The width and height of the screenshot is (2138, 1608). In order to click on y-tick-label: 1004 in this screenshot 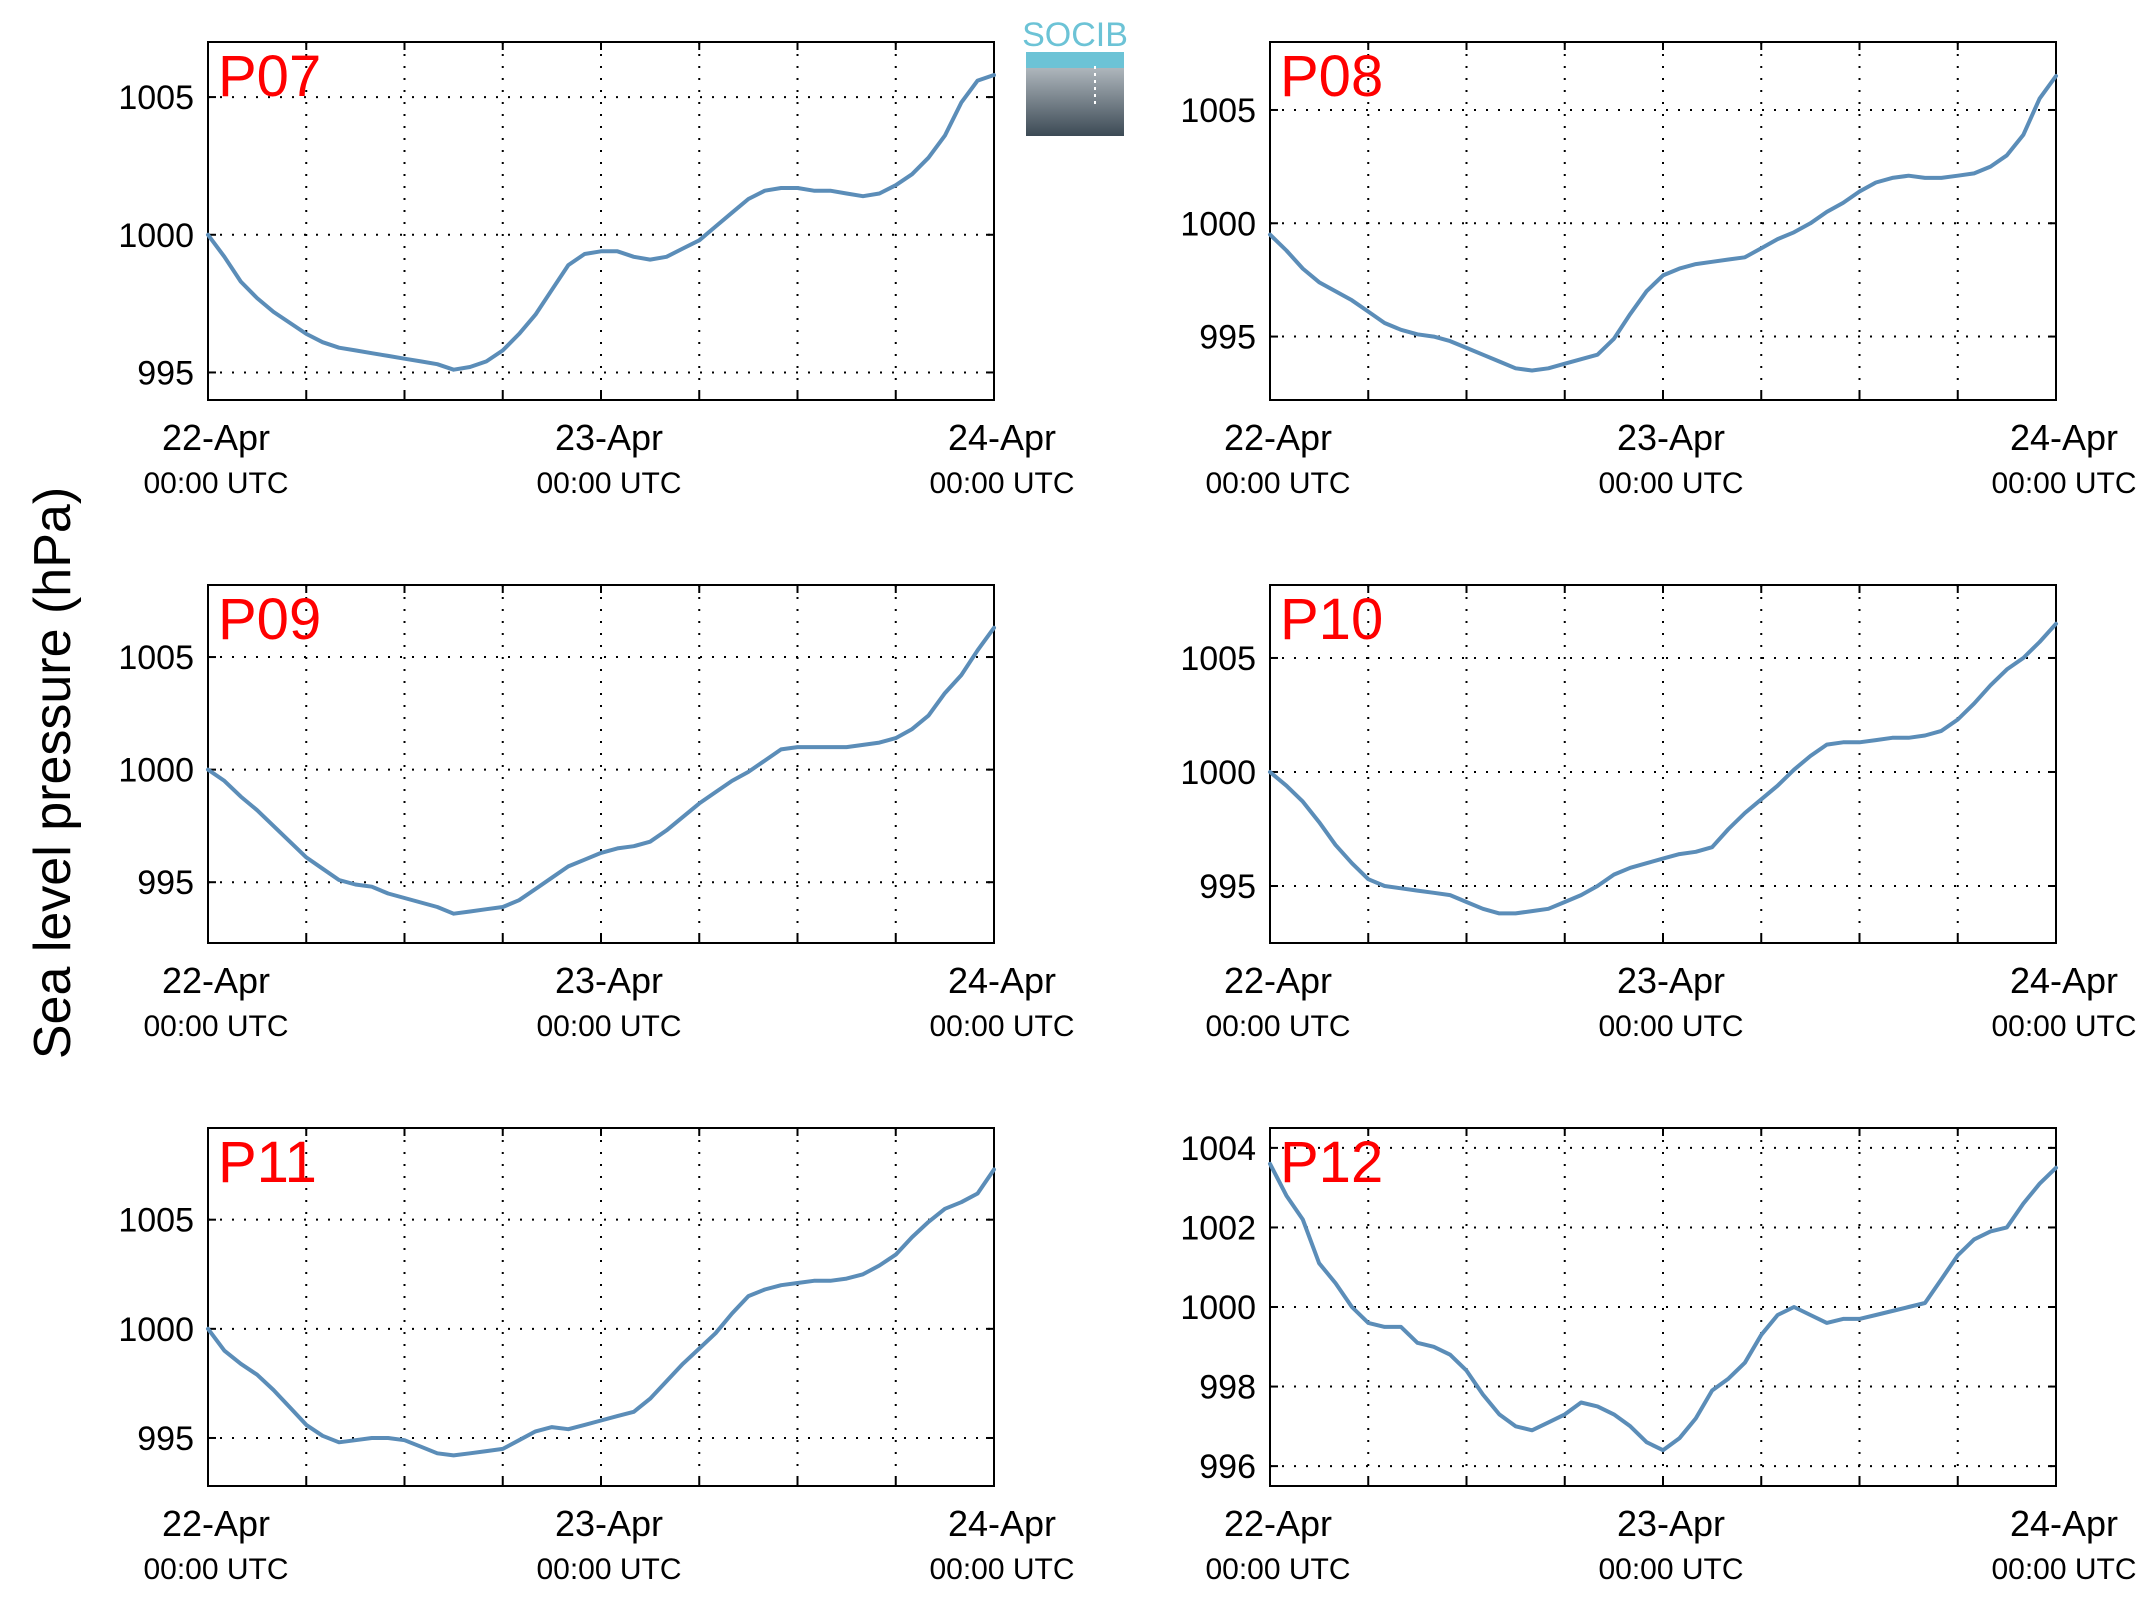, I will do `click(1218, 1149)`.